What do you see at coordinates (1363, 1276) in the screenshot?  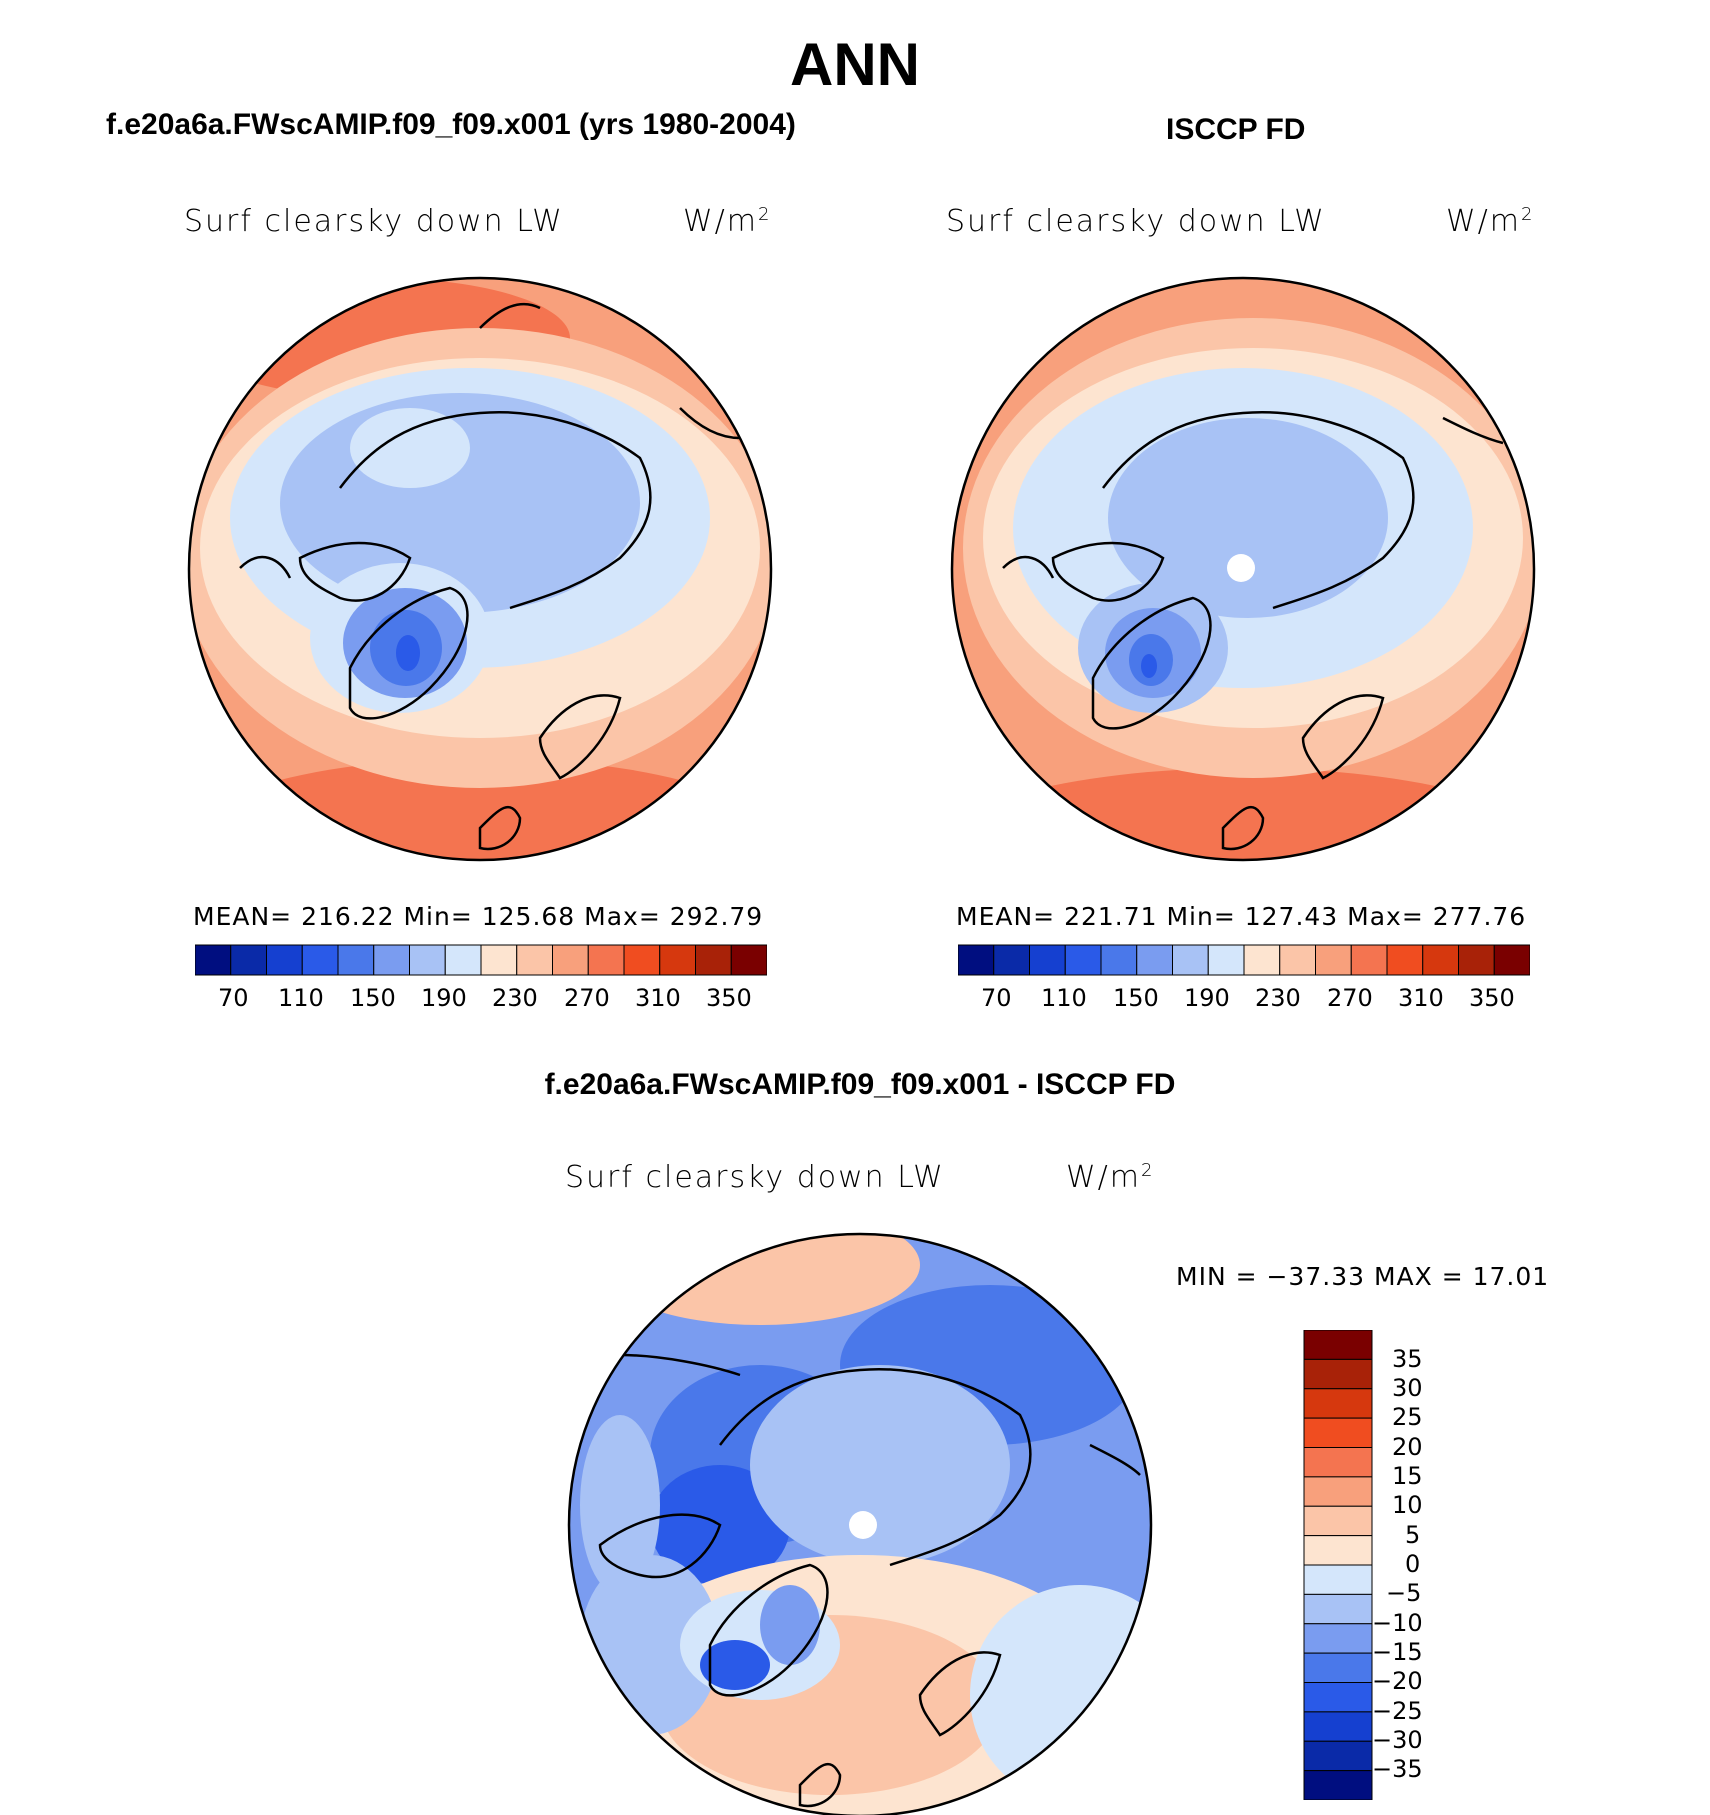 I see `difference-stats: MIN = −37.33 MAX = 17.01` at bounding box center [1363, 1276].